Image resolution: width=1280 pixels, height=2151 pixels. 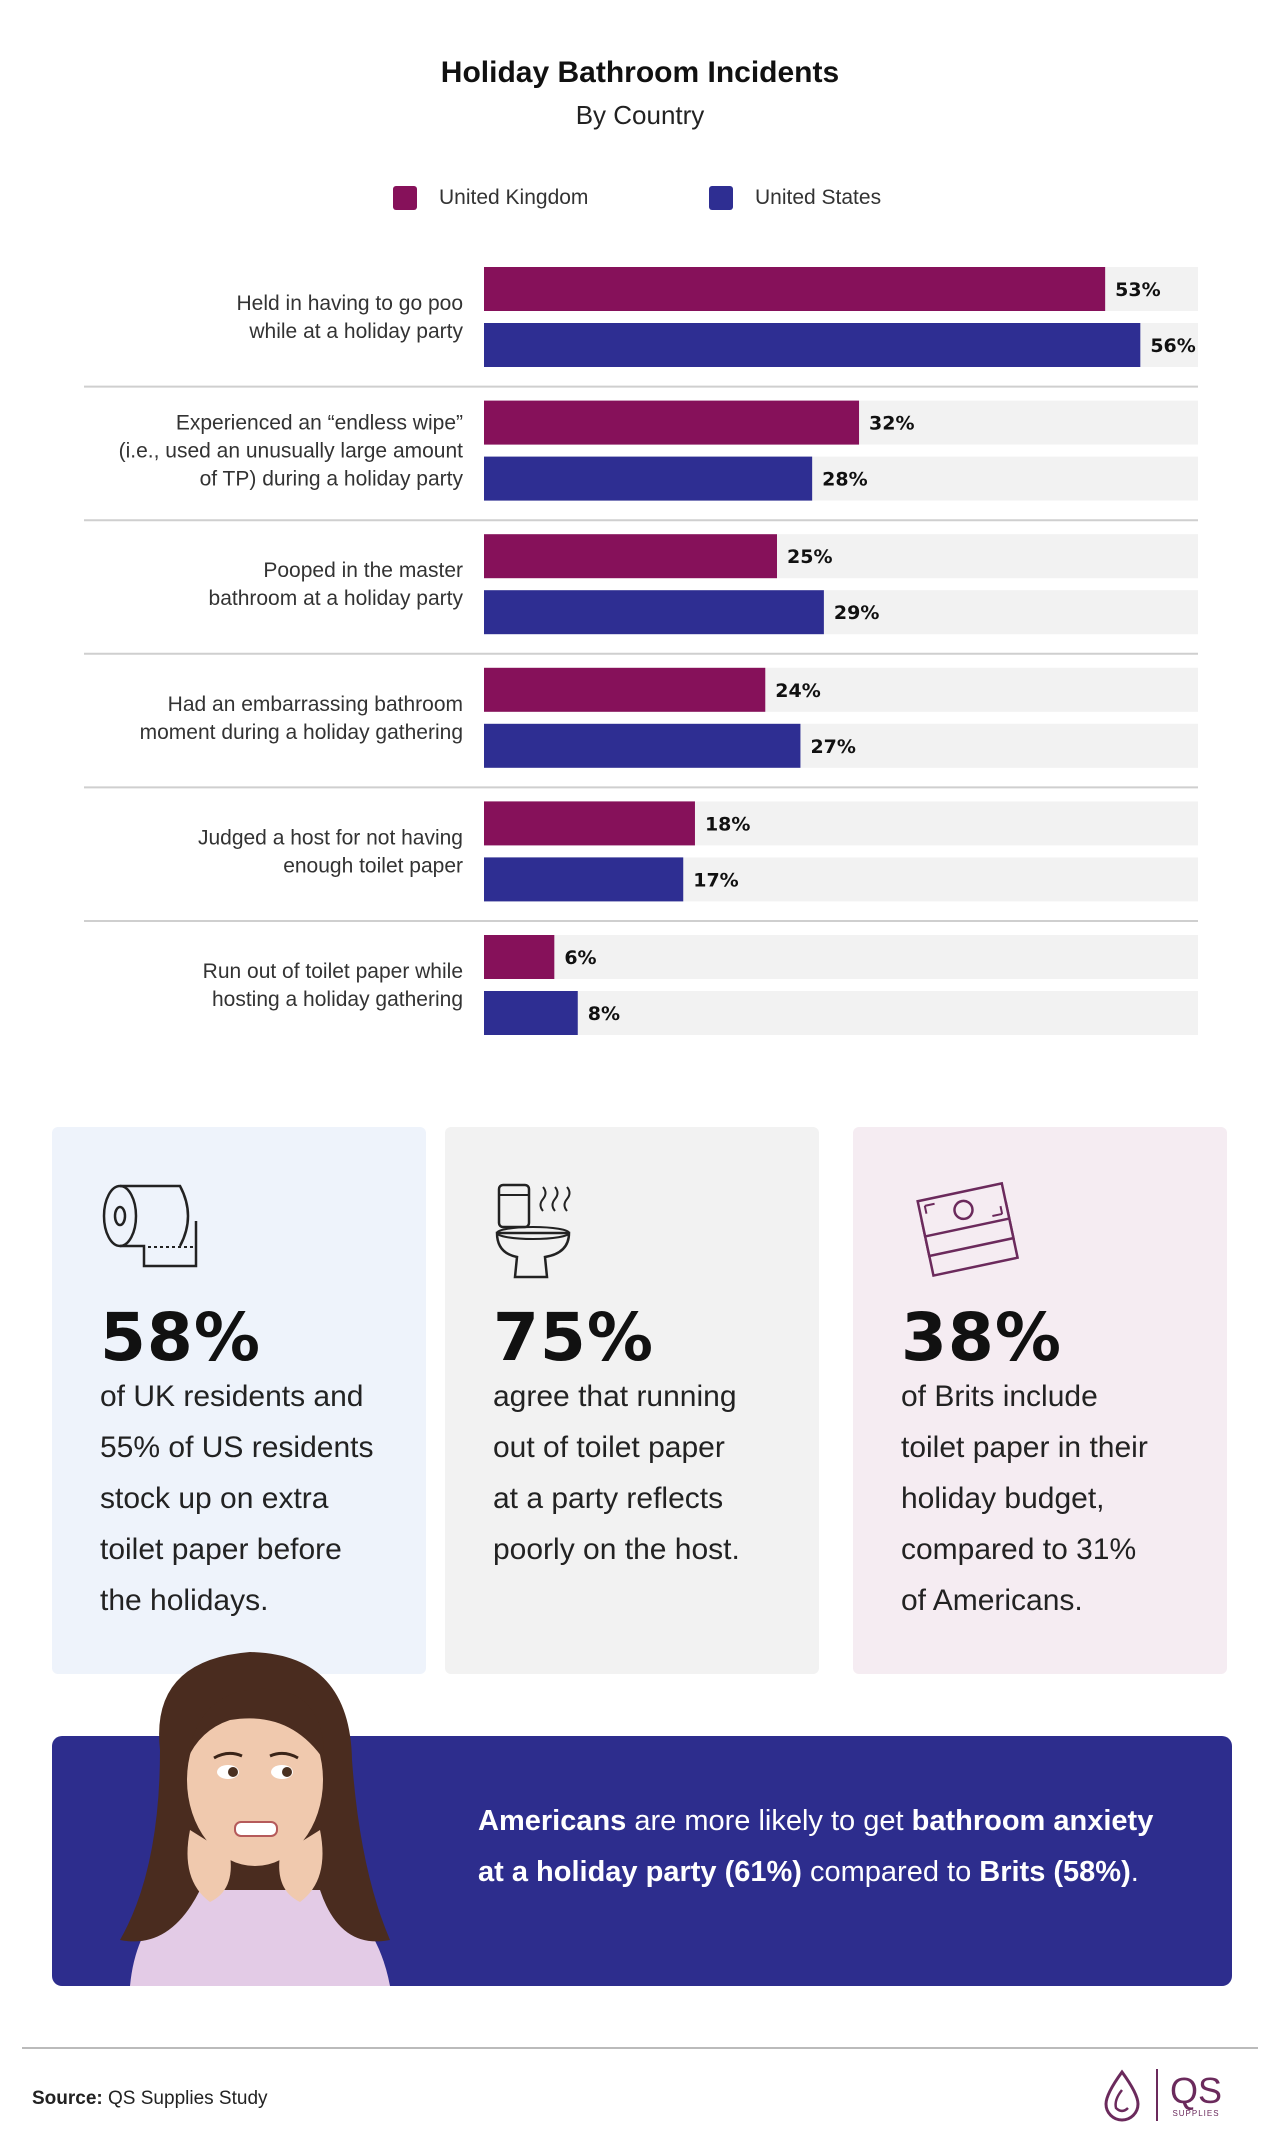 I want to click on category-label: Run out of toilet paper while, so click(x=333, y=971).